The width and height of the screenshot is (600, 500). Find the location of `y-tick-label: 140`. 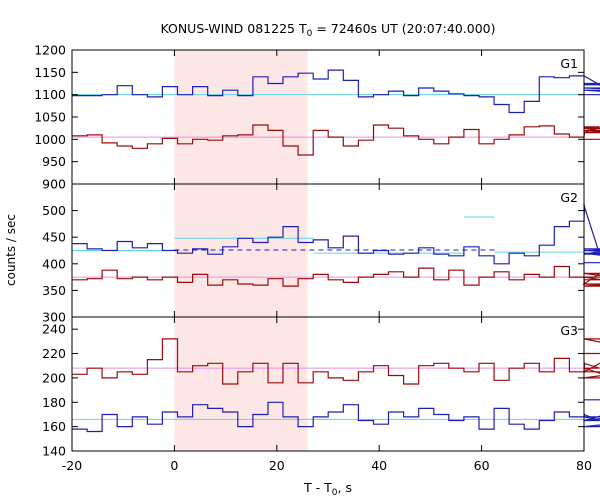

y-tick-label: 140 is located at coordinates (54, 451).